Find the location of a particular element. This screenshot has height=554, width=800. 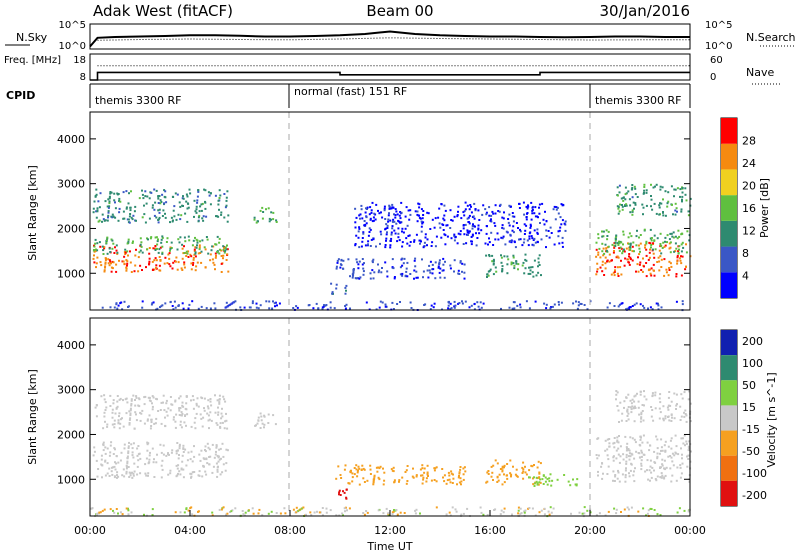

power-colorbar-tick: 12 is located at coordinates (749, 231).